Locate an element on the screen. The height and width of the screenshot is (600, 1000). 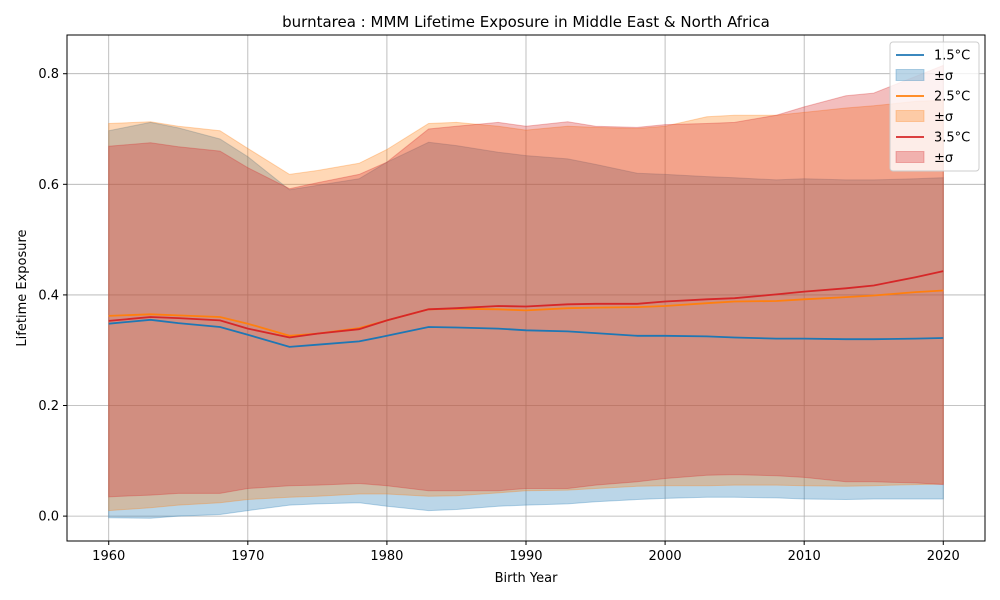
y-tick-label: 0.2 is located at coordinates (48, 406).